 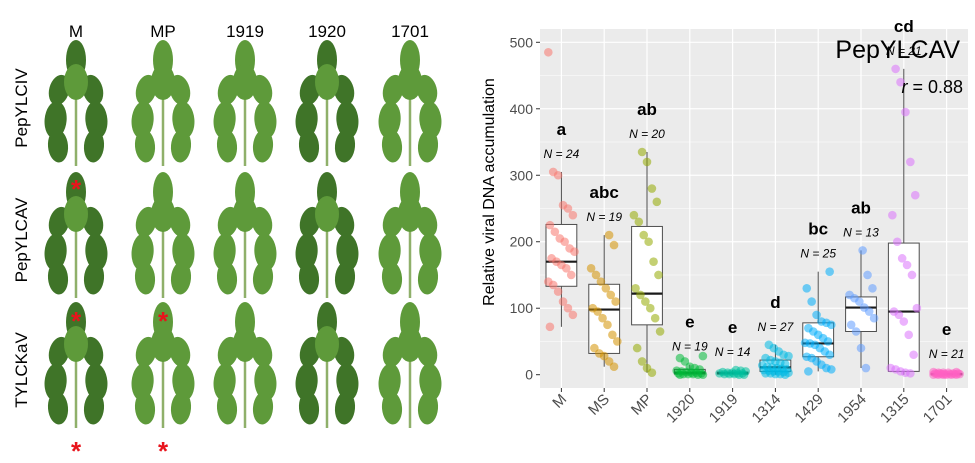 I want to click on x-tick-label: 1315, so click(x=895, y=409).